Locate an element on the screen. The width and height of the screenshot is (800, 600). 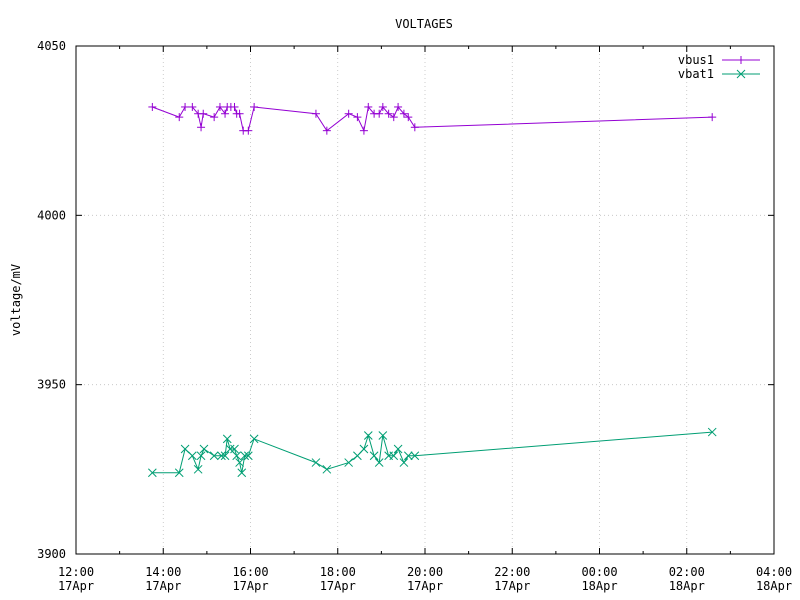
series-line-vbat1 is located at coordinates (432, 452).